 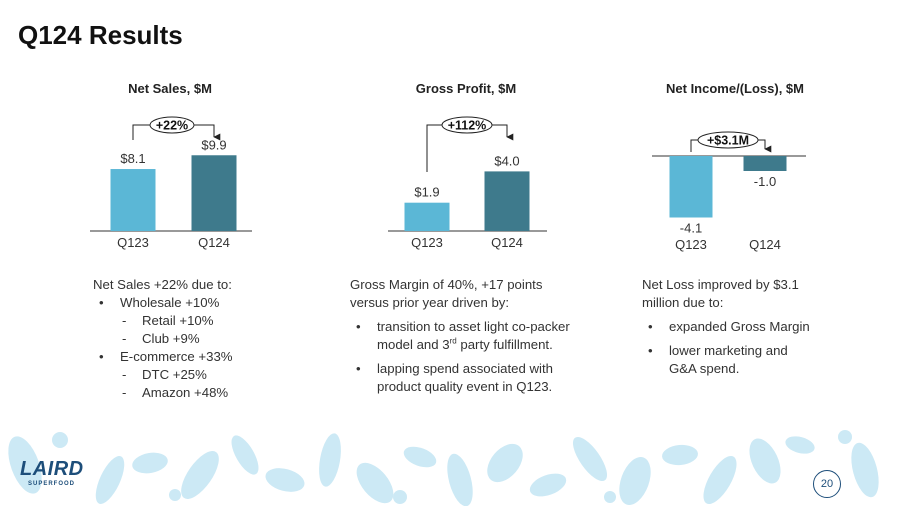 I want to click on note-club: Club +9%, so click(x=203, y=339).